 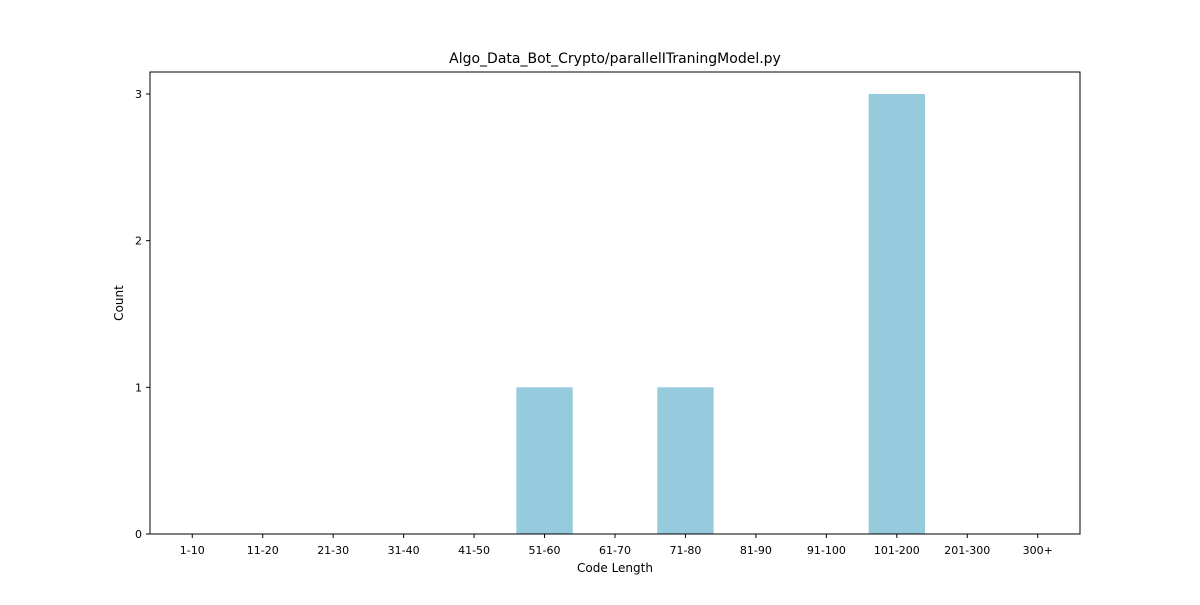 I want to click on y-tick-label: 1, so click(x=138, y=387).